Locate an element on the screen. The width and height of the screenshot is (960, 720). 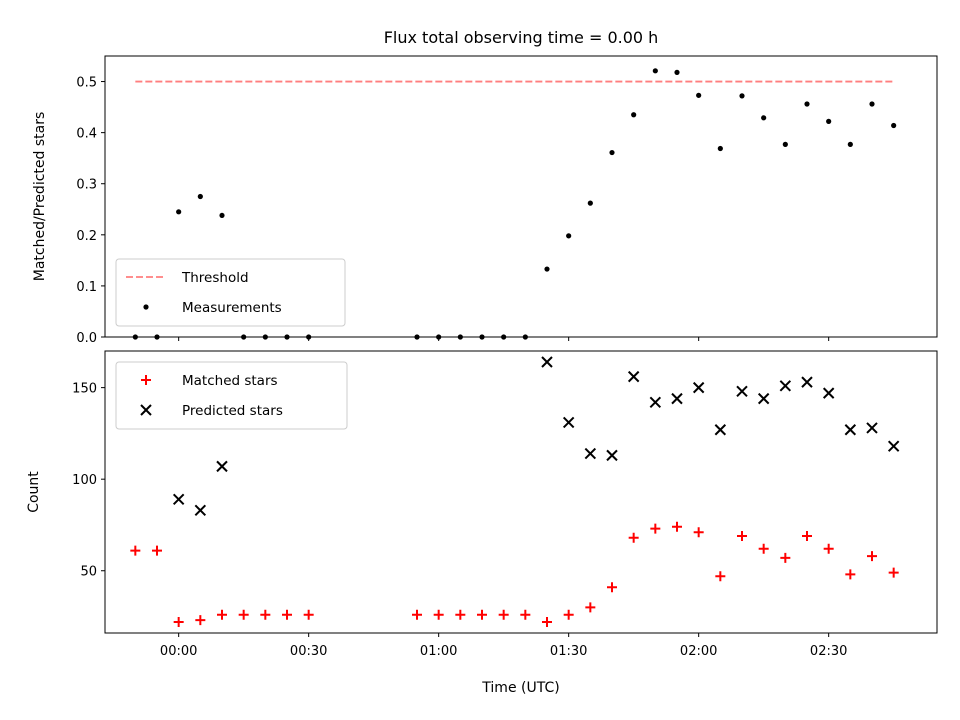
y-tick-label: 100 is located at coordinates (84, 480).